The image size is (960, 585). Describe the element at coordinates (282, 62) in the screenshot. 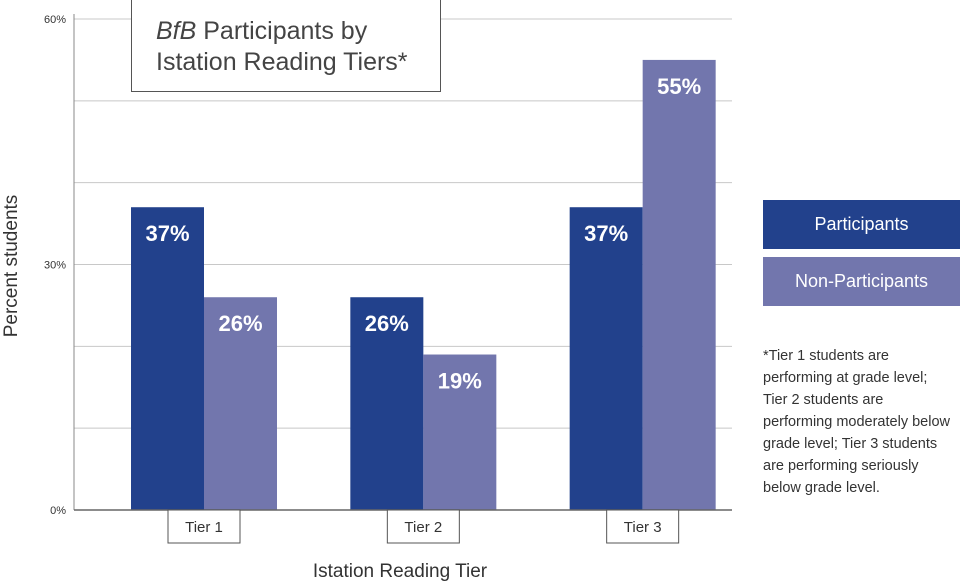

I see `chart-title-line-2: Istation Reading Tiers*` at that location.